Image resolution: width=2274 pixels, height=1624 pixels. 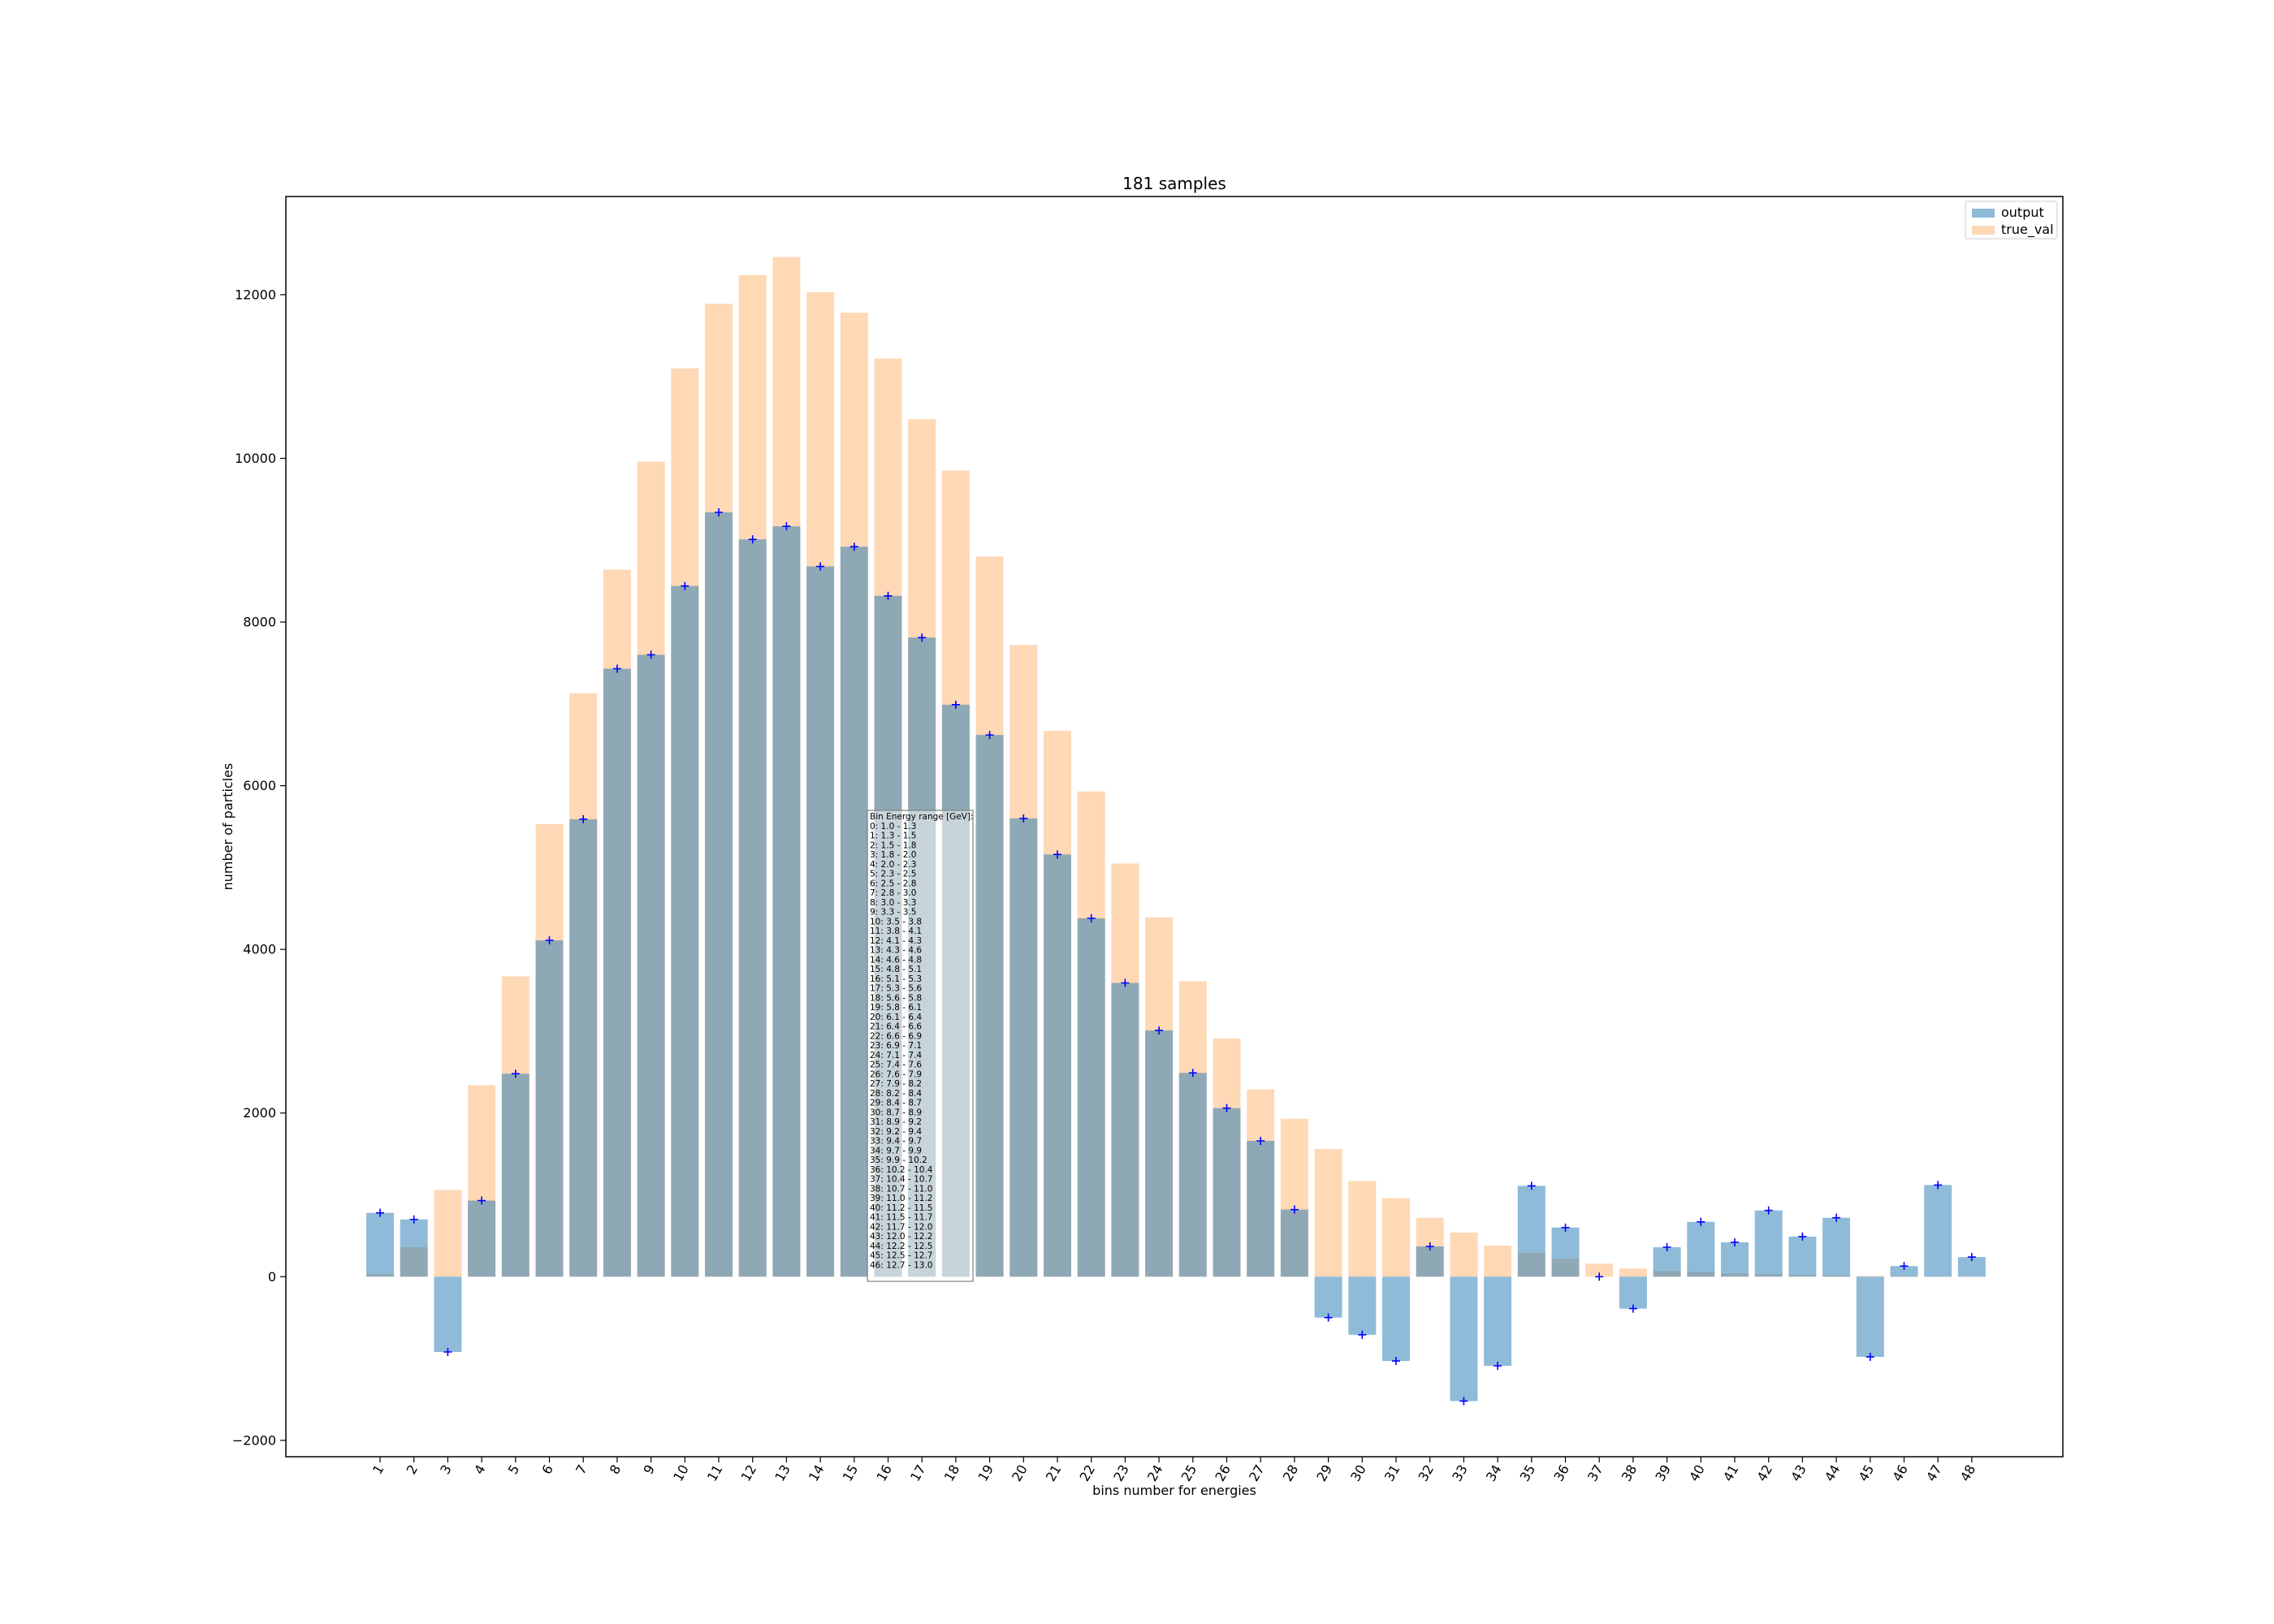 I want to click on annotation-line: 35: 9.9 - 10.2, so click(x=898, y=1160).